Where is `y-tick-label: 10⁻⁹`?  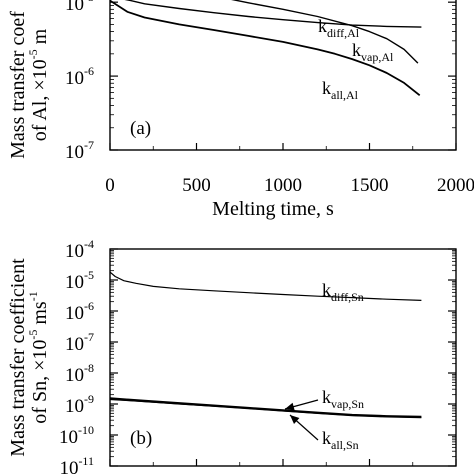 y-tick-label: 10⁻⁹ is located at coordinates (79, 404).